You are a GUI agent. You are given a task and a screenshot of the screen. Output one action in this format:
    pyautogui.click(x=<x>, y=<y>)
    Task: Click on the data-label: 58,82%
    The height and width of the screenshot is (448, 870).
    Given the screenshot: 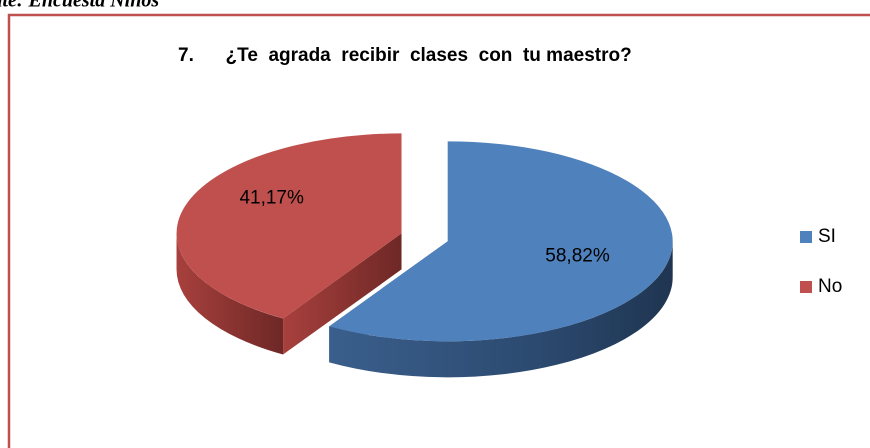 What is the action you would take?
    pyautogui.click(x=577, y=255)
    